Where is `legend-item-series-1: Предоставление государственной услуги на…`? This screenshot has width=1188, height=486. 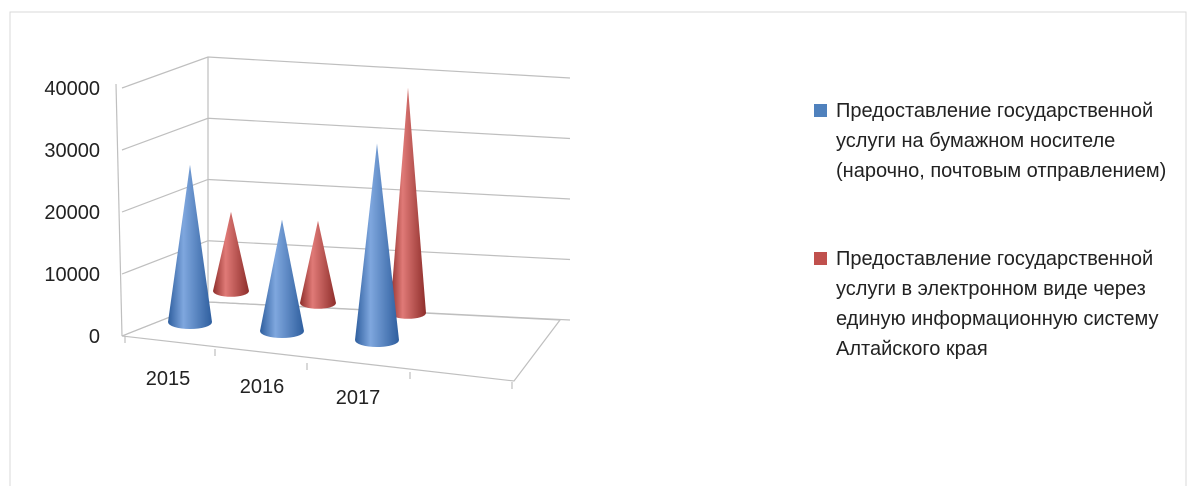
legend-item-series-1: Предоставление государственной услуги на… is located at coordinates (997, 141).